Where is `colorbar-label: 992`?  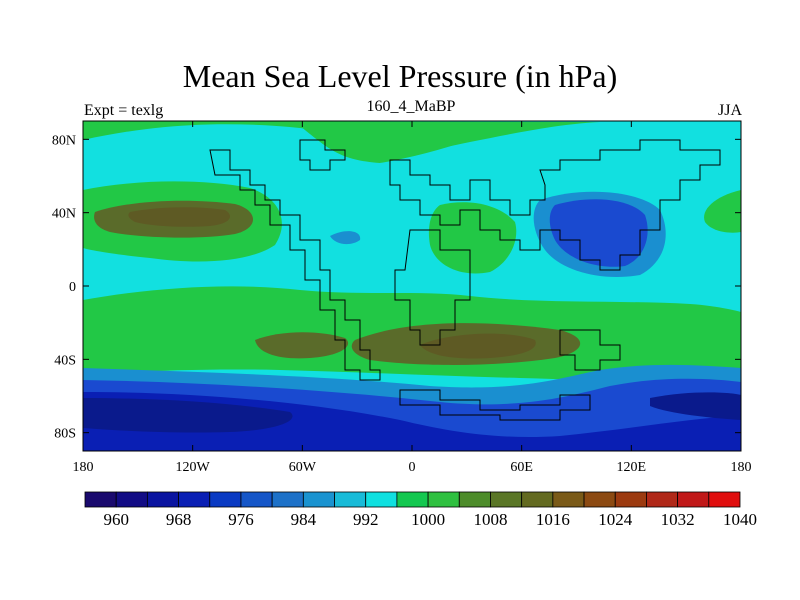
colorbar-label: 992 is located at coordinates (366, 519).